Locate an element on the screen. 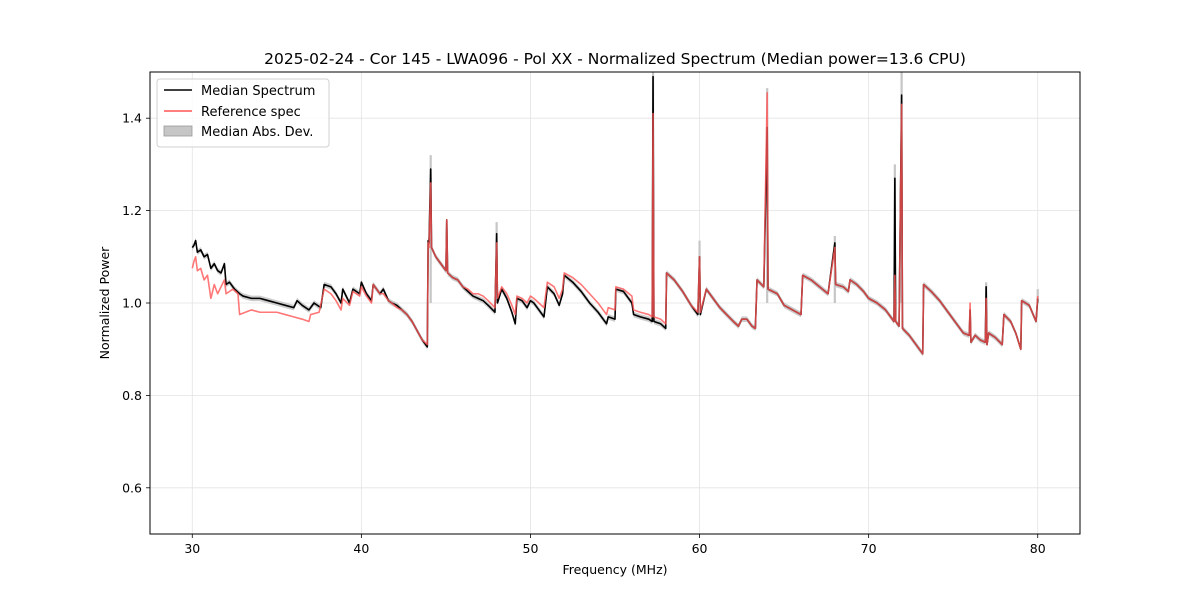 This screenshot has height=600, width=1200. legend-mad-swatch is located at coordinates (178, 131).